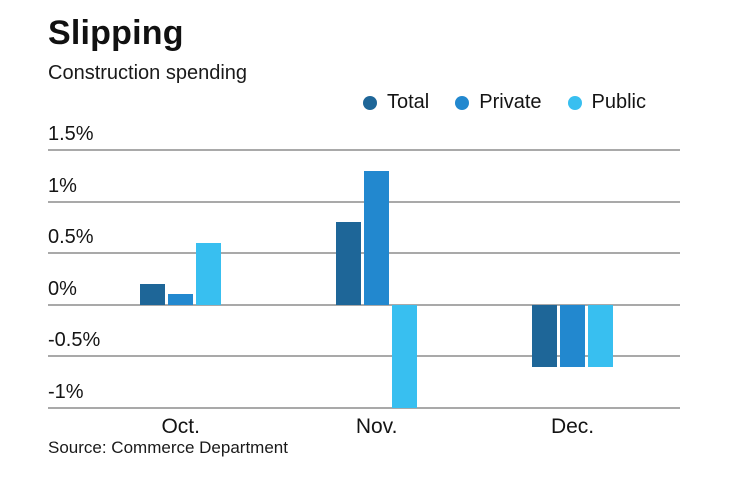  I want to click on y-axis-tick-label: 1.5%, so click(71, 134).